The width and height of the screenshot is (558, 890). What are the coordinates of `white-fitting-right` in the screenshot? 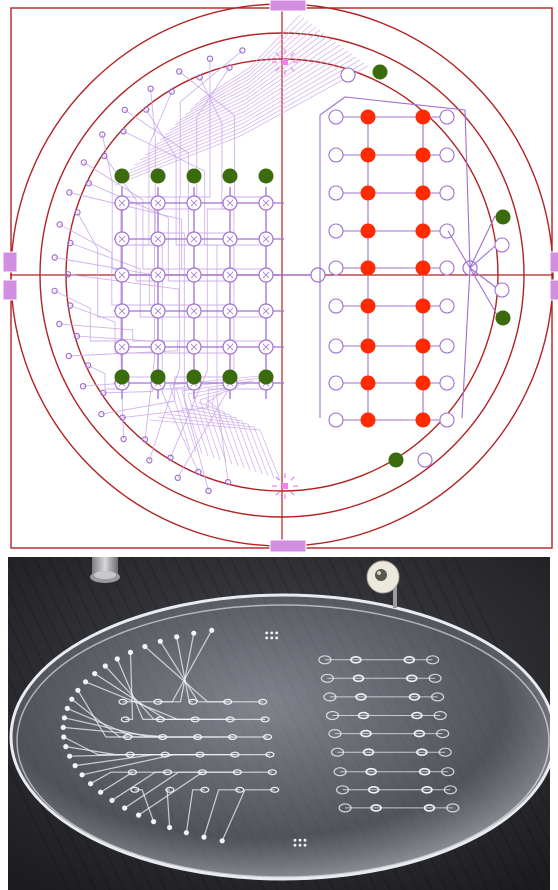 It's located at (383, 584).